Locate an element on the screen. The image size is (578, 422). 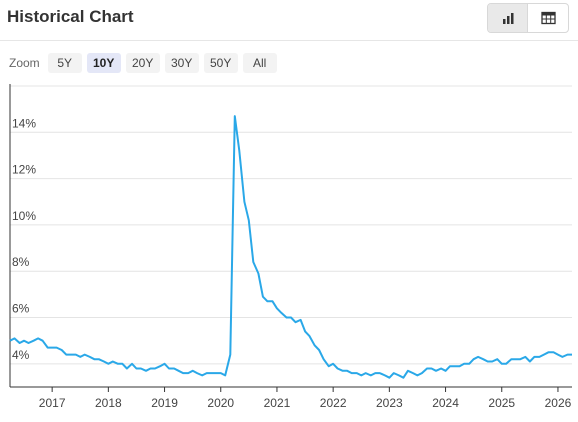
x-tick-label: 2020 is located at coordinates (220, 403).